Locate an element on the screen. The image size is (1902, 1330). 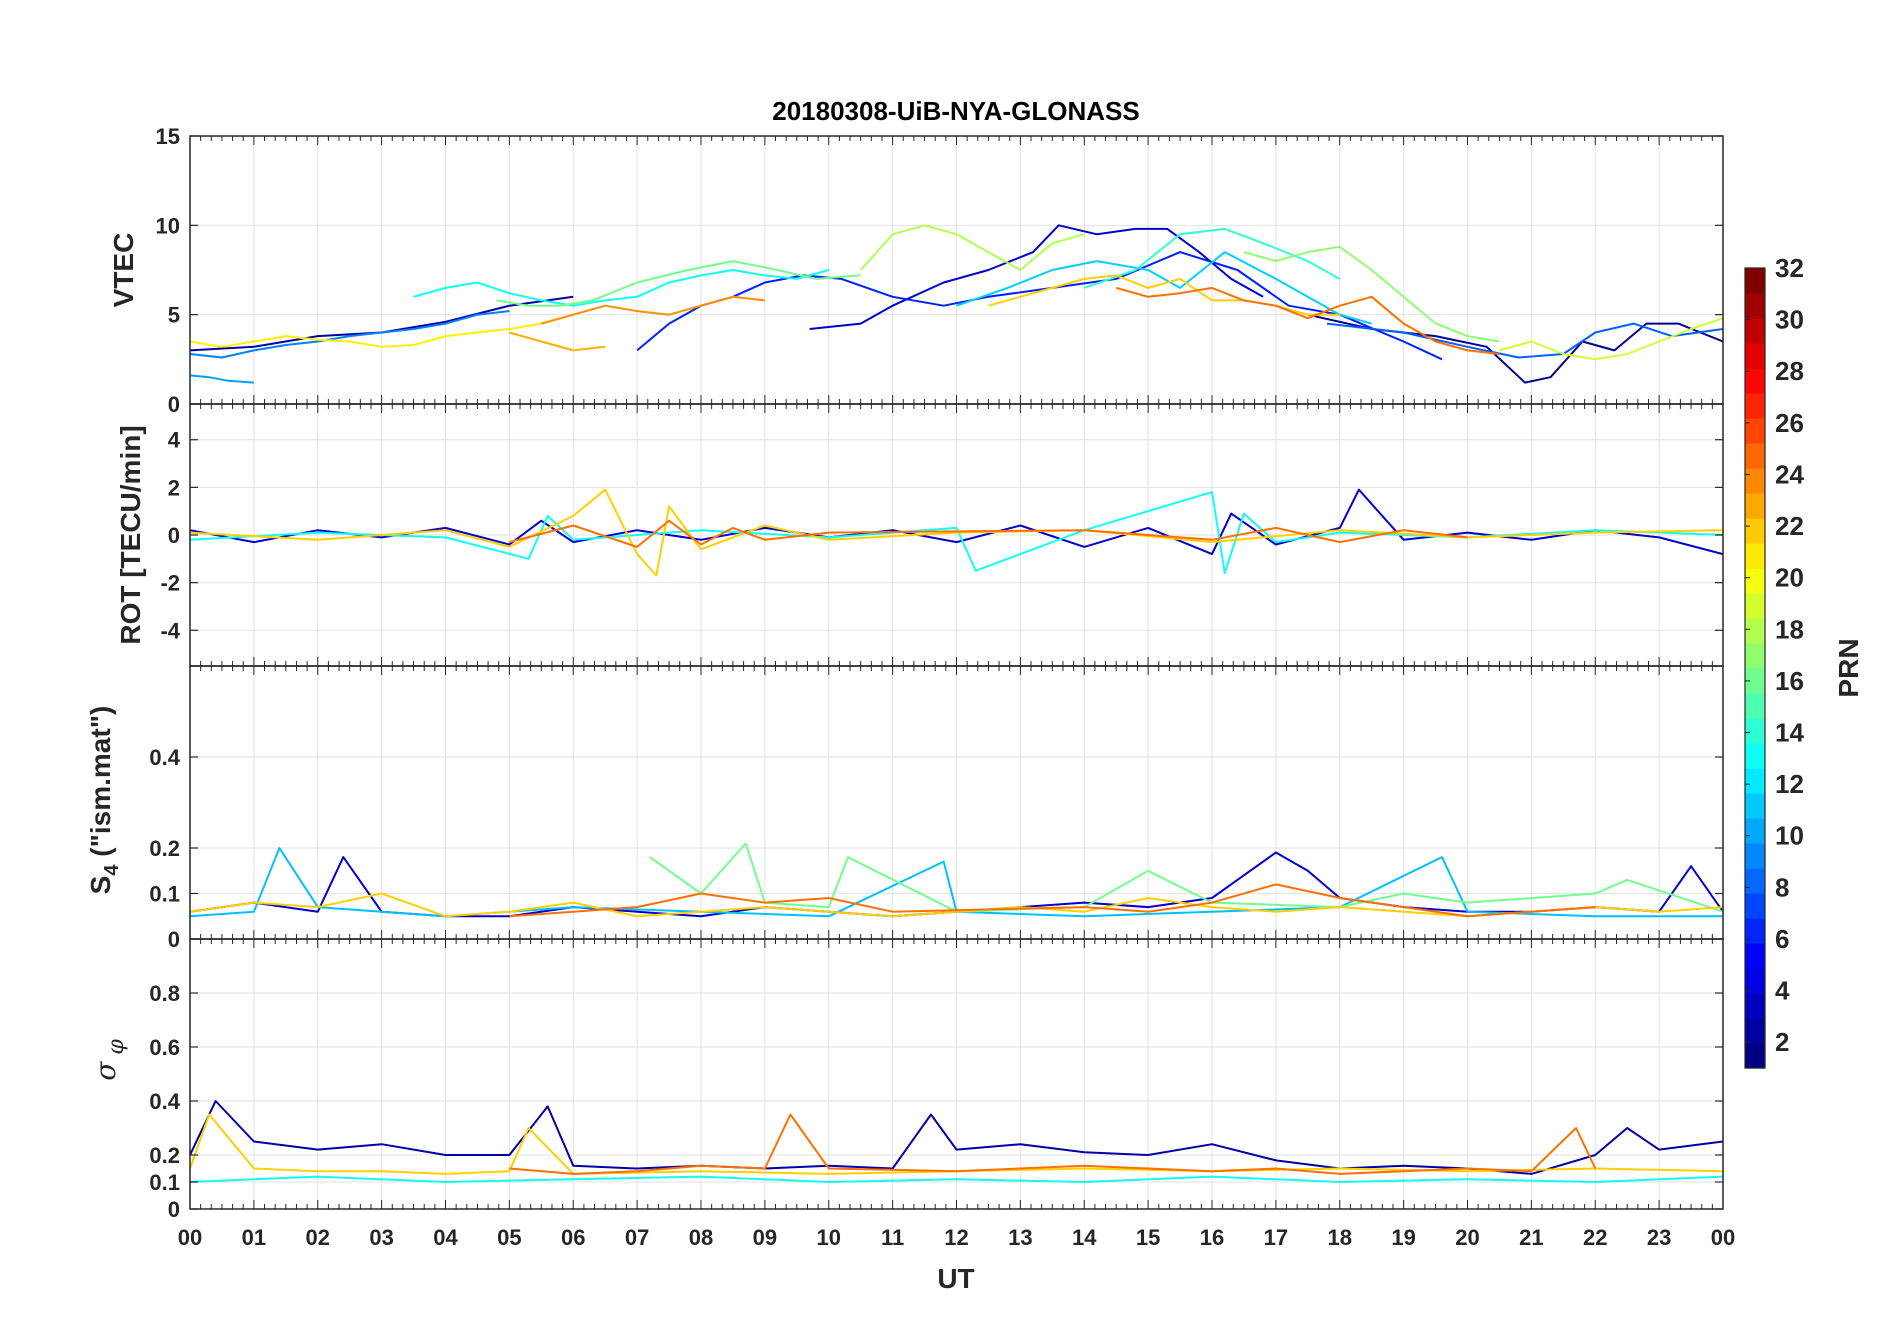
series-line-prn-24-sigma-phi is located at coordinates (1053, 1144).